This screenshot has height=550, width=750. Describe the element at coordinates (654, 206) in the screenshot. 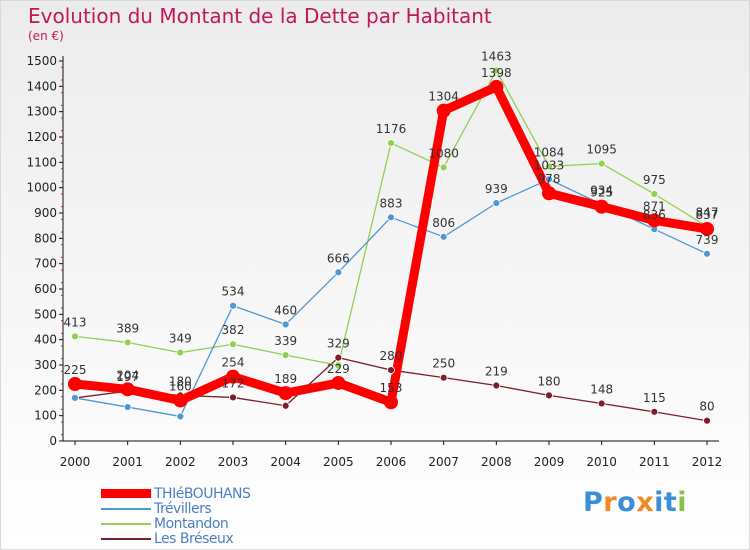

I see `data-label: 871` at that location.